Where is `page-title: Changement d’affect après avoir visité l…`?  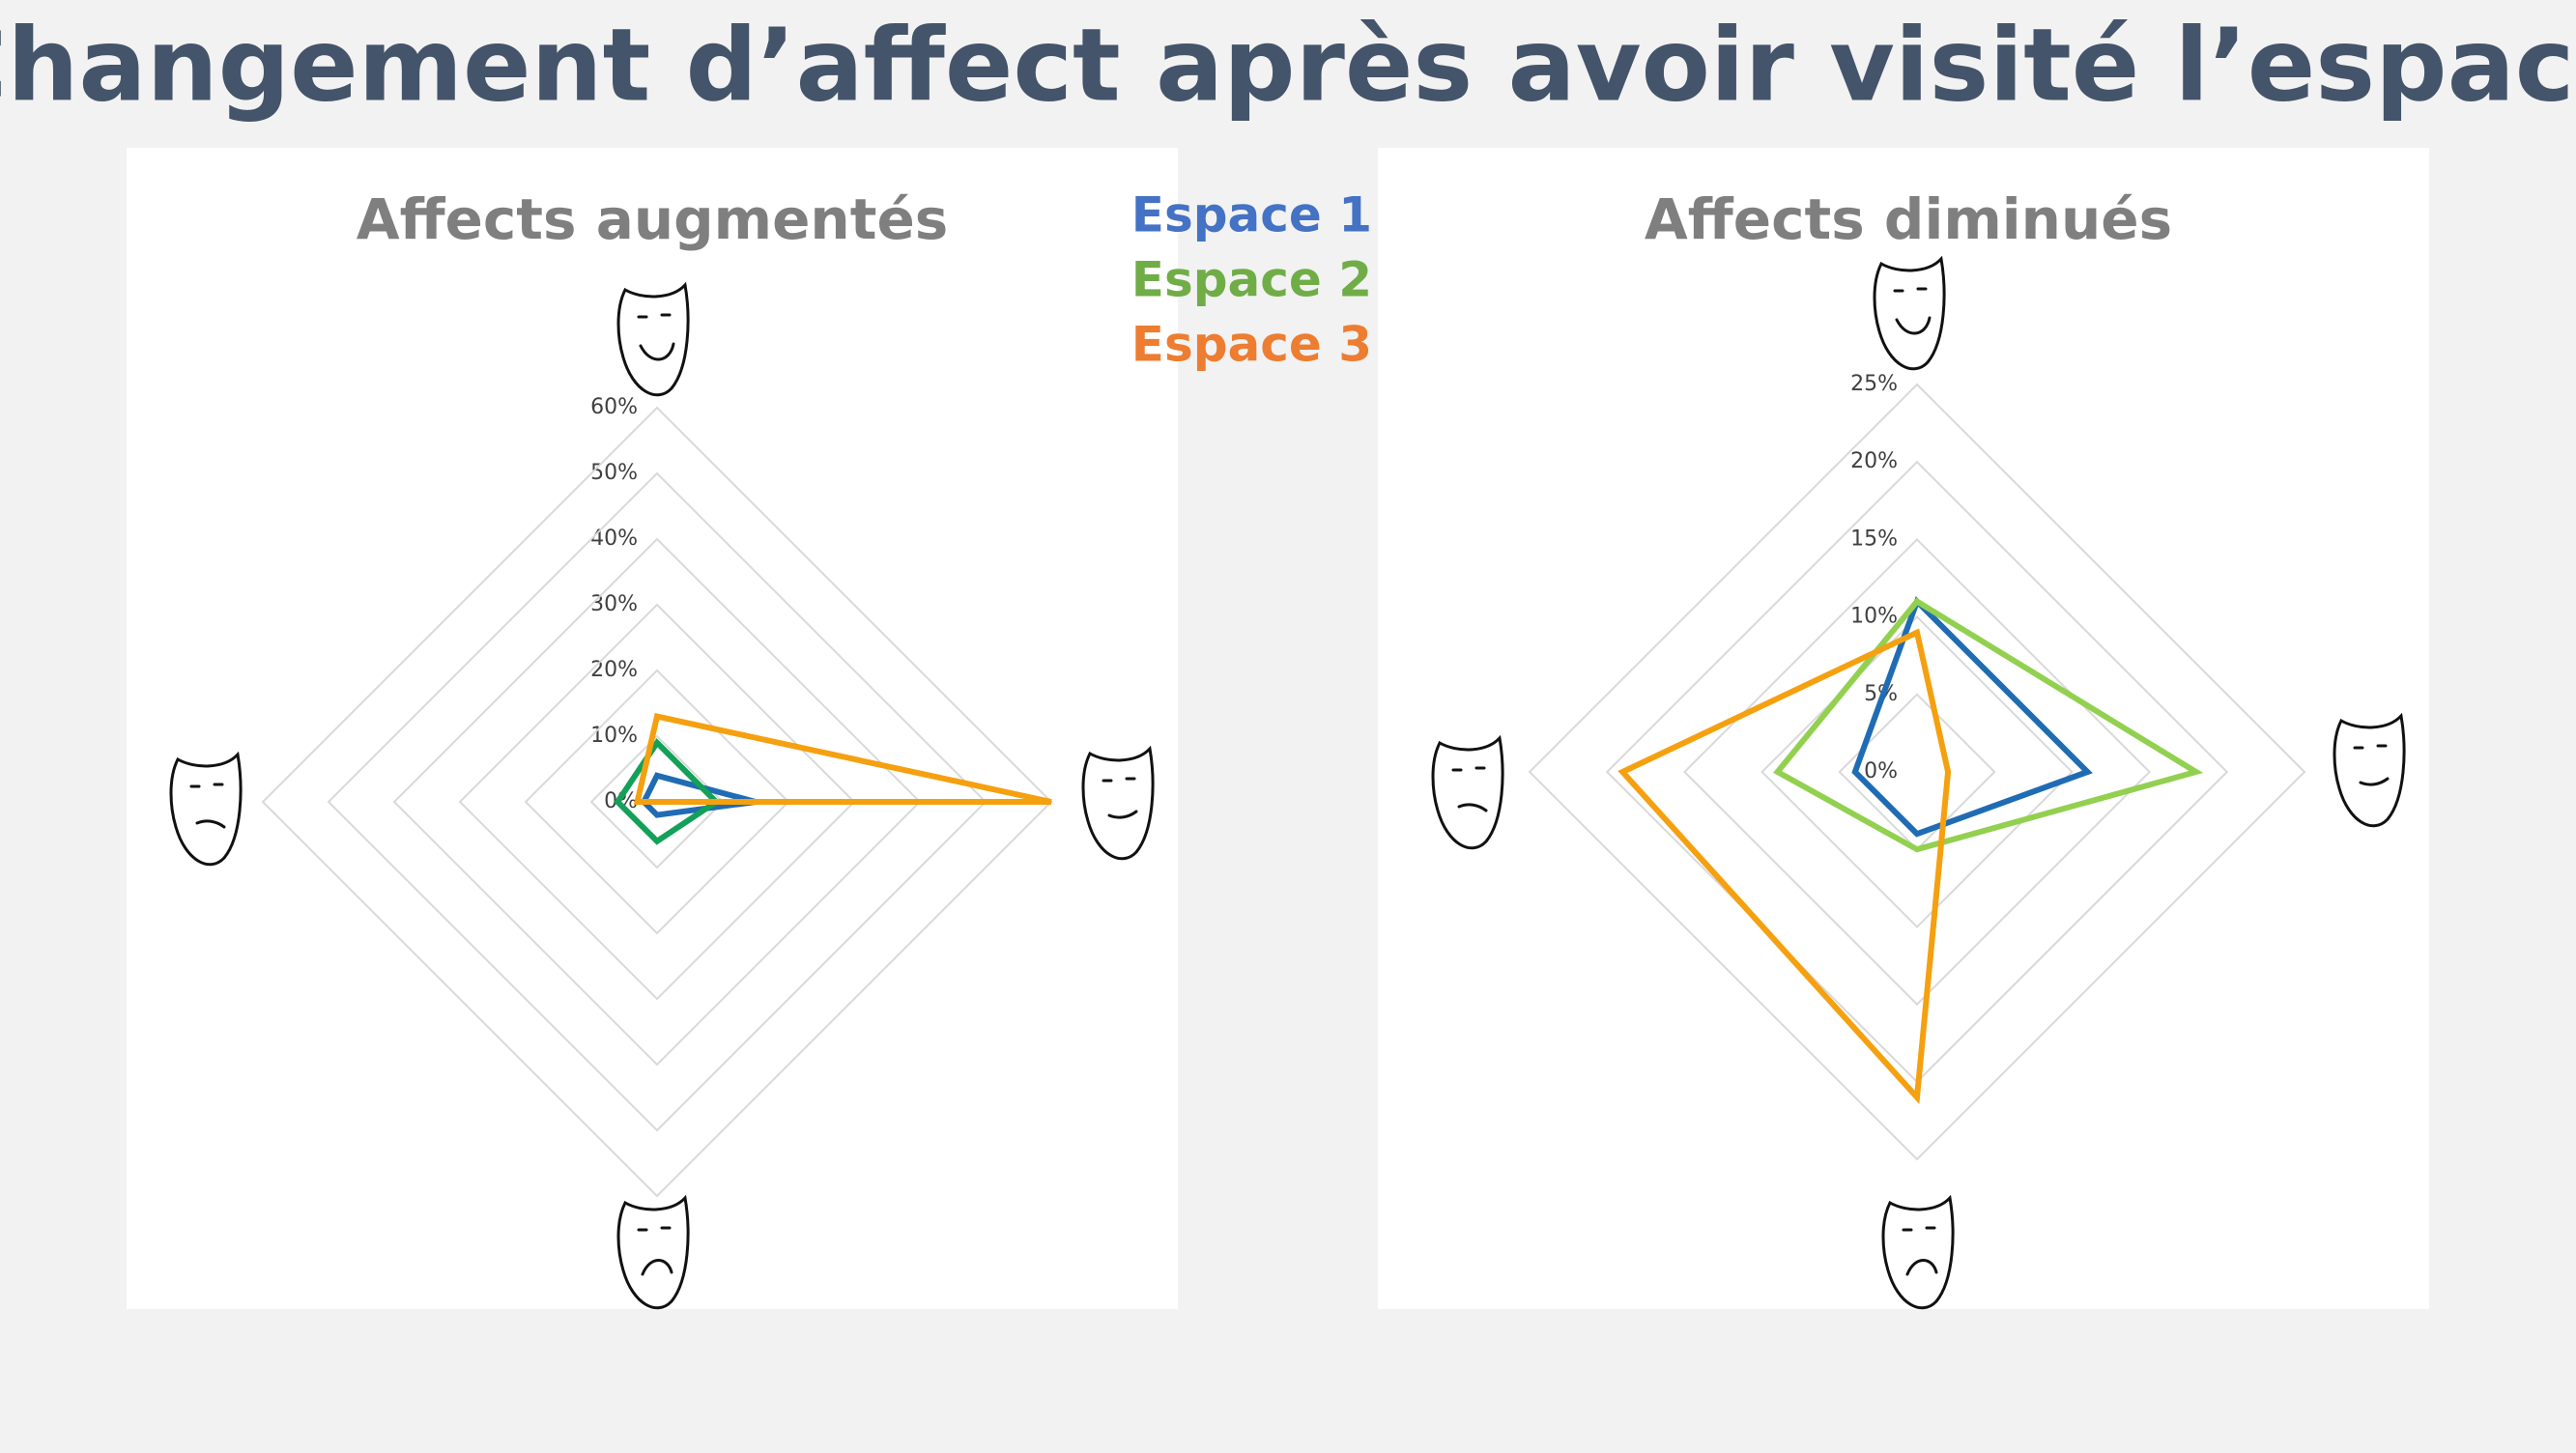 page-title: Changement d’affect après avoir visité l… is located at coordinates (1288, 65).